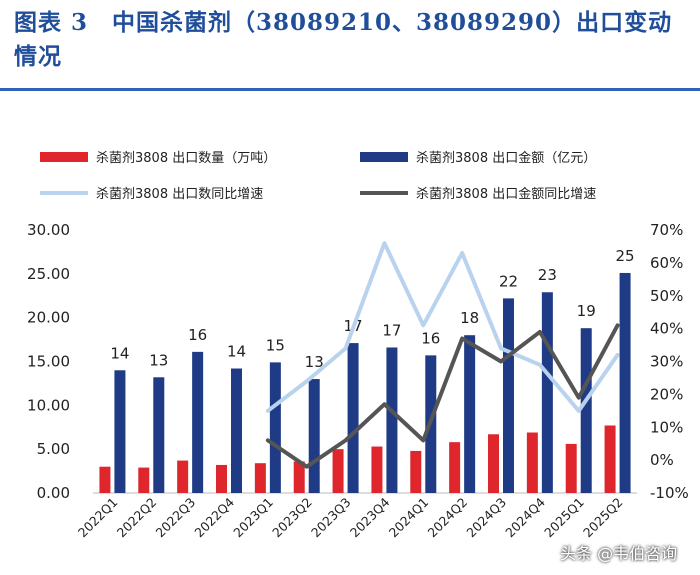 The image size is (700, 575). What do you see at coordinates (391, 330) in the screenshot?
I see `amt-data-label: 17` at bounding box center [391, 330].